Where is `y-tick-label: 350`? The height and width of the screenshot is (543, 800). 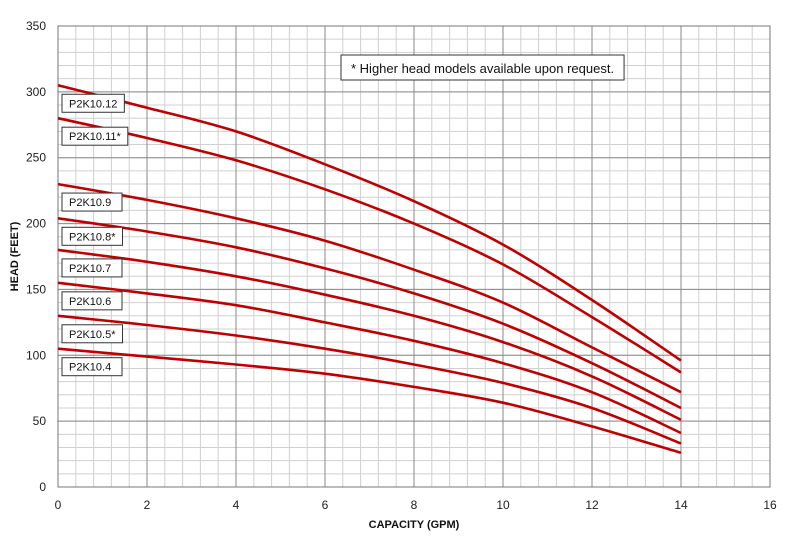
y-tick-label: 350 is located at coordinates (36, 26).